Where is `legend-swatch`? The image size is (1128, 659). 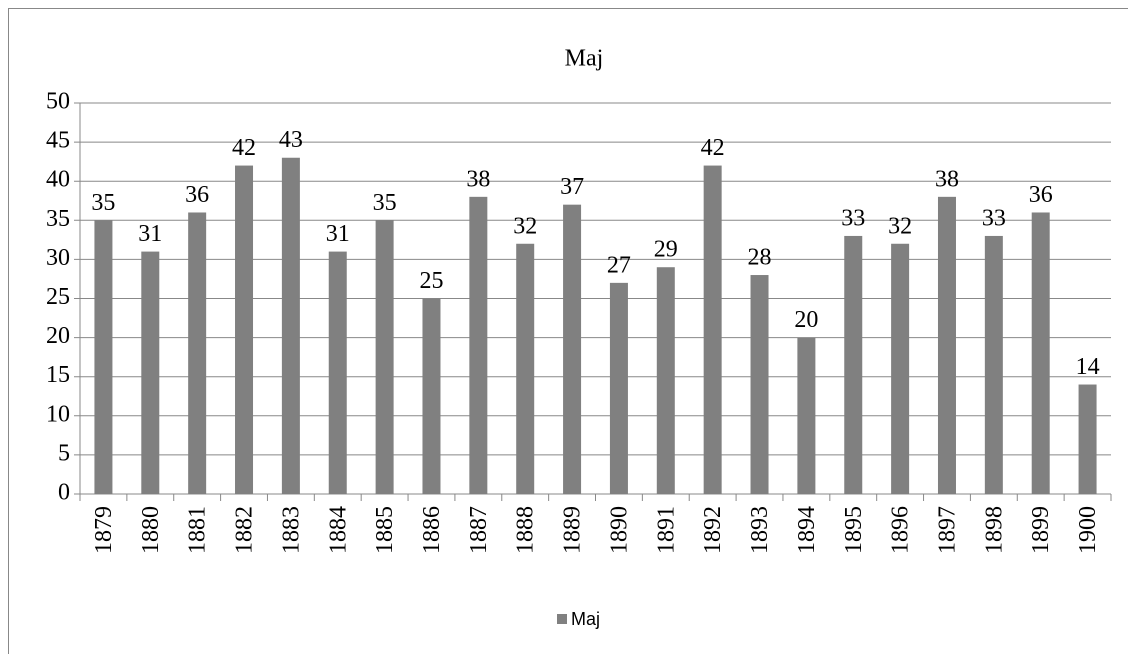
legend-swatch is located at coordinates (562, 619).